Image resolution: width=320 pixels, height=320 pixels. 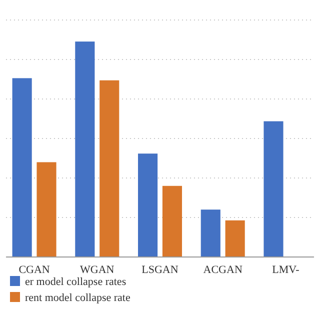 What do you see at coordinates (34, 270) in the screenshot?
I see `x-tick-label: CGAN` at bounding box center [34, 270].